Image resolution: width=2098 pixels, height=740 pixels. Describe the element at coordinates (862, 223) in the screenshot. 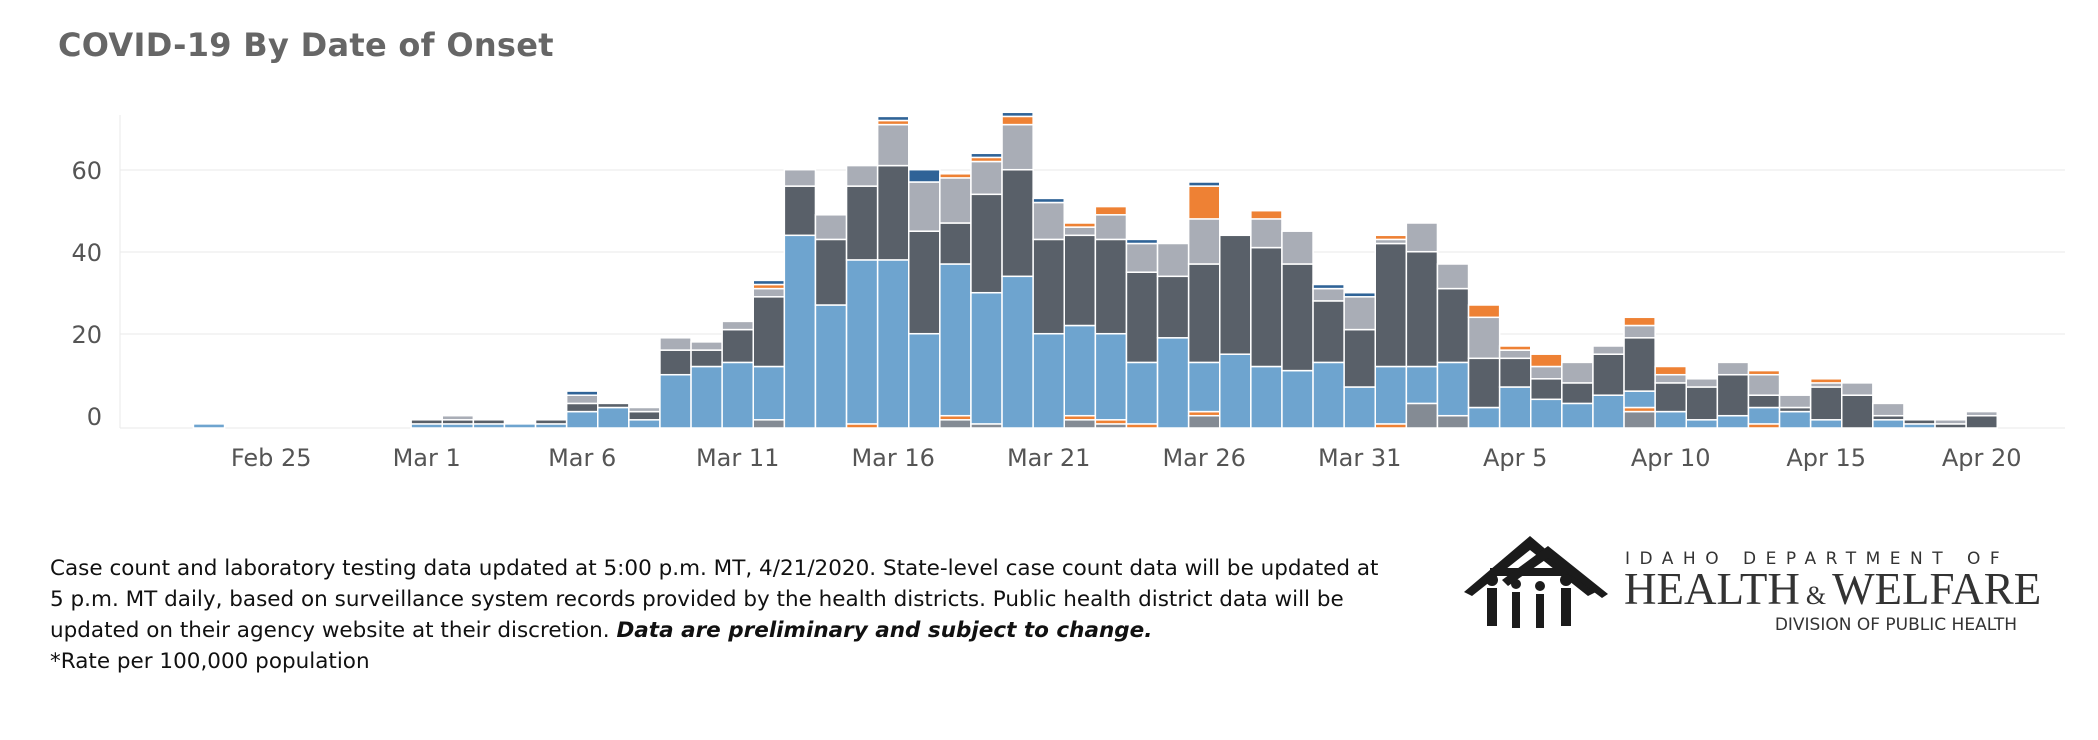

I see `bar-segment-mar-15-s3` at that location.